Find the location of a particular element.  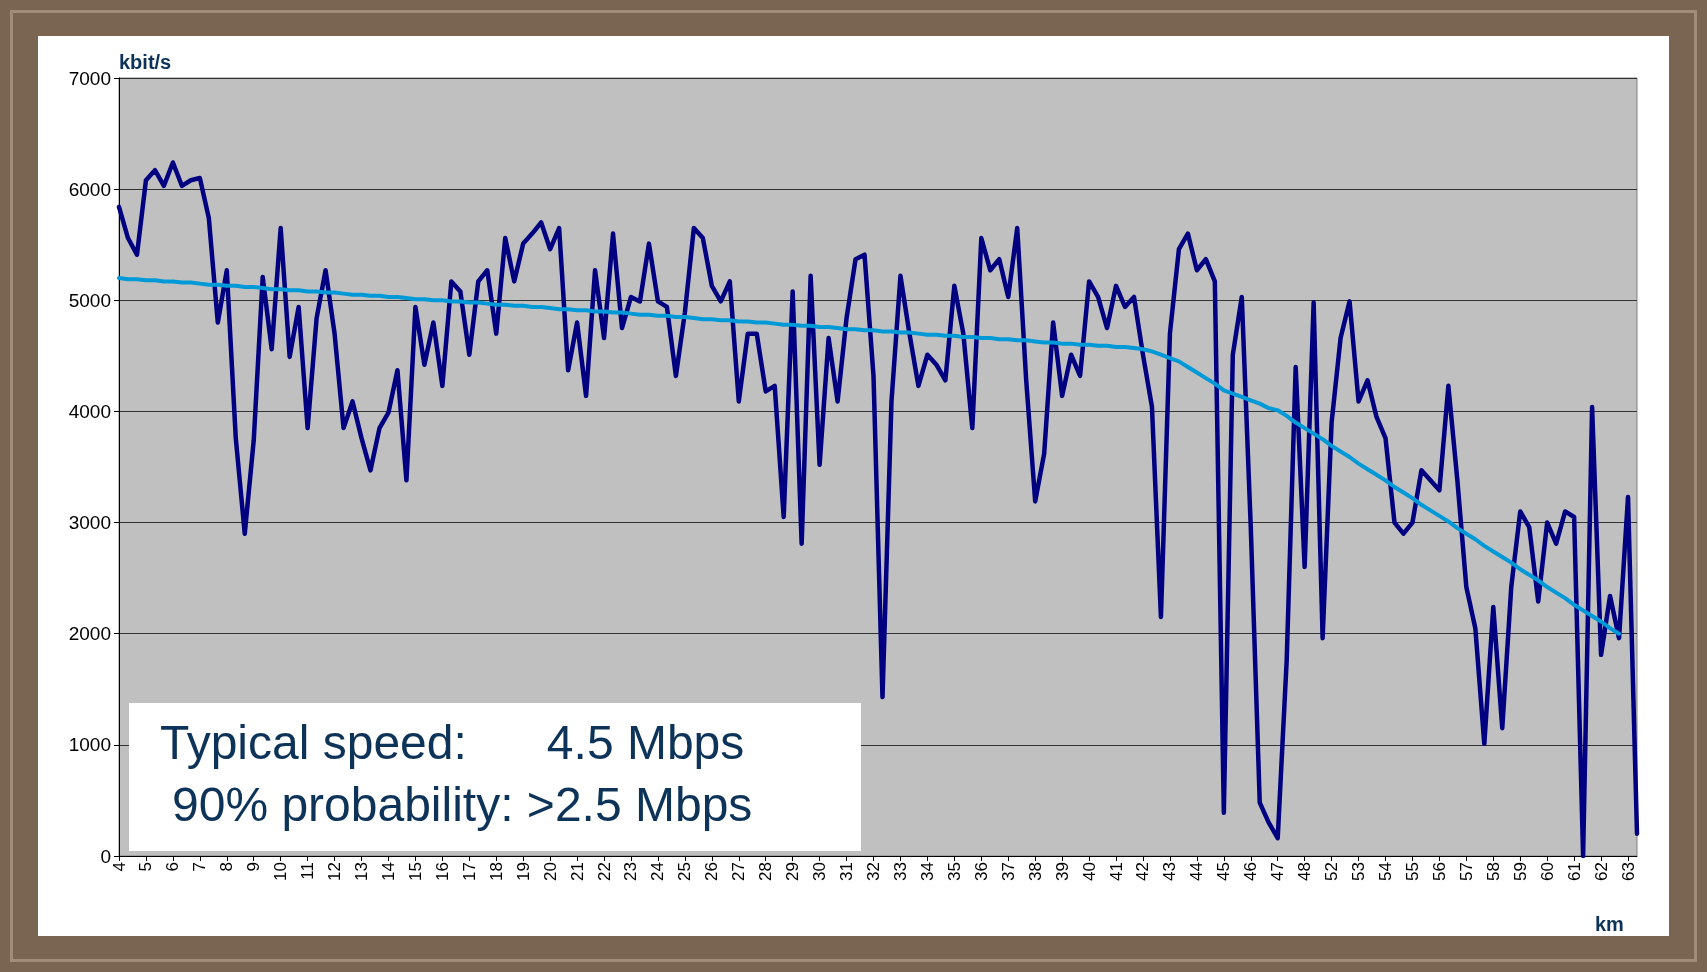

x-tick-label: 59 is located at coordinates (1520, 871).